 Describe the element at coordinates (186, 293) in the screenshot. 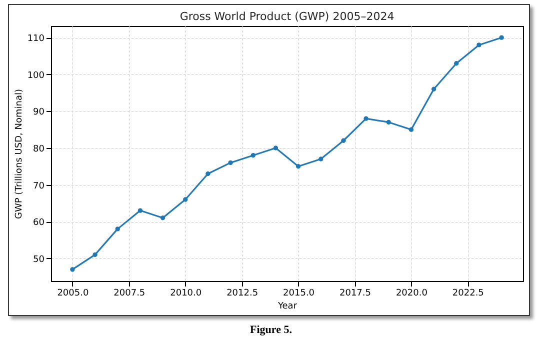

I see `x-tick-label: 2010.0` at that location.